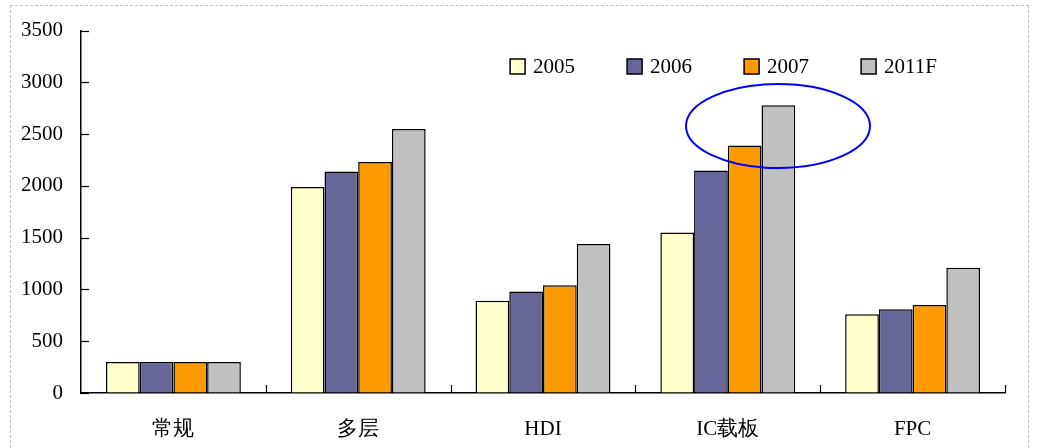 The height and width of the screenshot is (448, 1038). What do you see at coordinates (42, 132) in the screenshot?
I see `y-tick-label: 2500` at bounding box center [42, 132].